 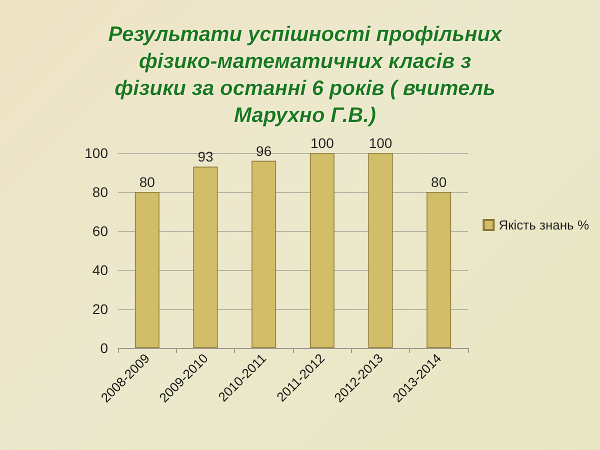 What do you see at coordinates (100, 192) in the screenshot?
I see `y-tick-label: 80` at bounding box center [100, 192].